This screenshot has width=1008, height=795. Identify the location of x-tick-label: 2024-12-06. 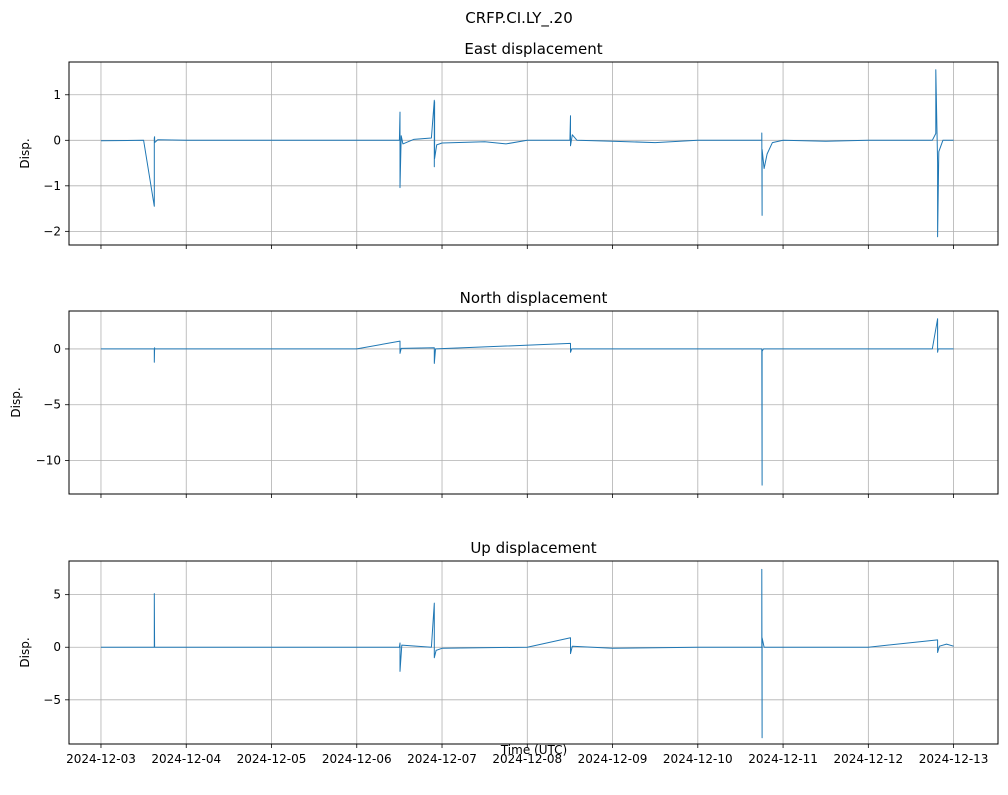
(357, 759).